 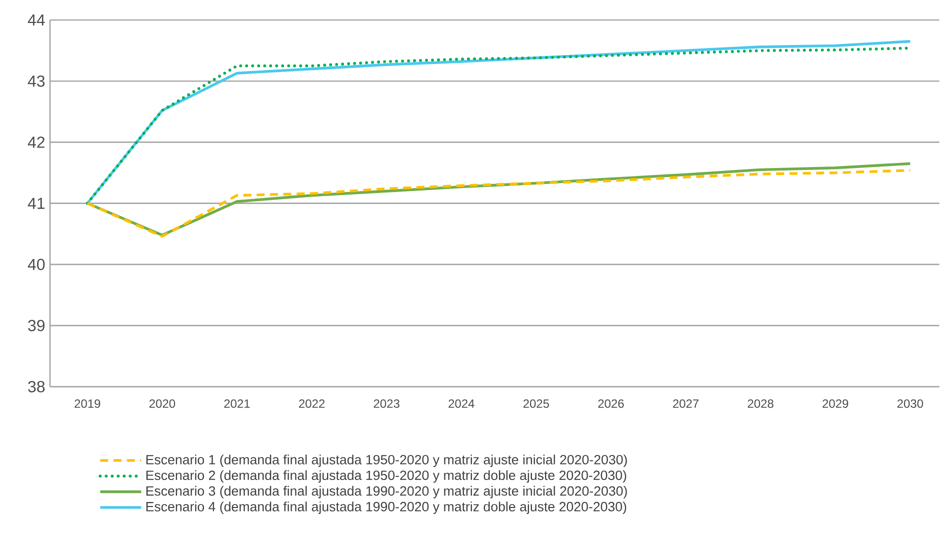 What do you see at coordinates (910, 404) in the screenshot?
I see `x-tick-label: 2030` at bounding box center [910, 404].